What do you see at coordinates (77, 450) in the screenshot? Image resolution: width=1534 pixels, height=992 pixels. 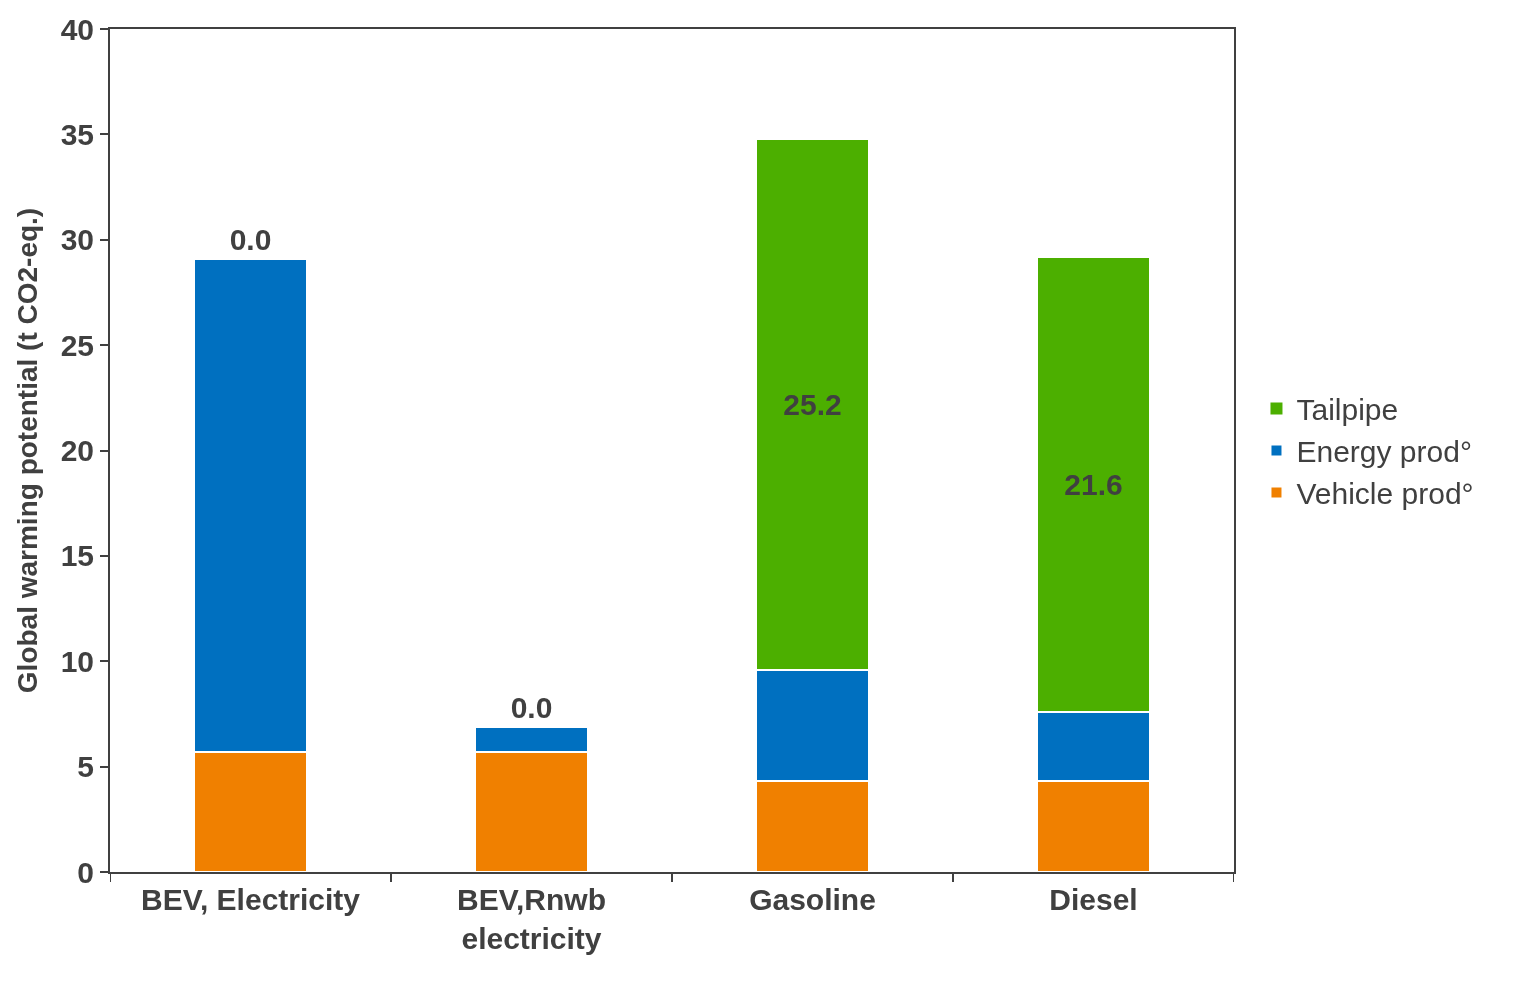 I see `y-tick-label: 20` at bounding box center [77, 450].